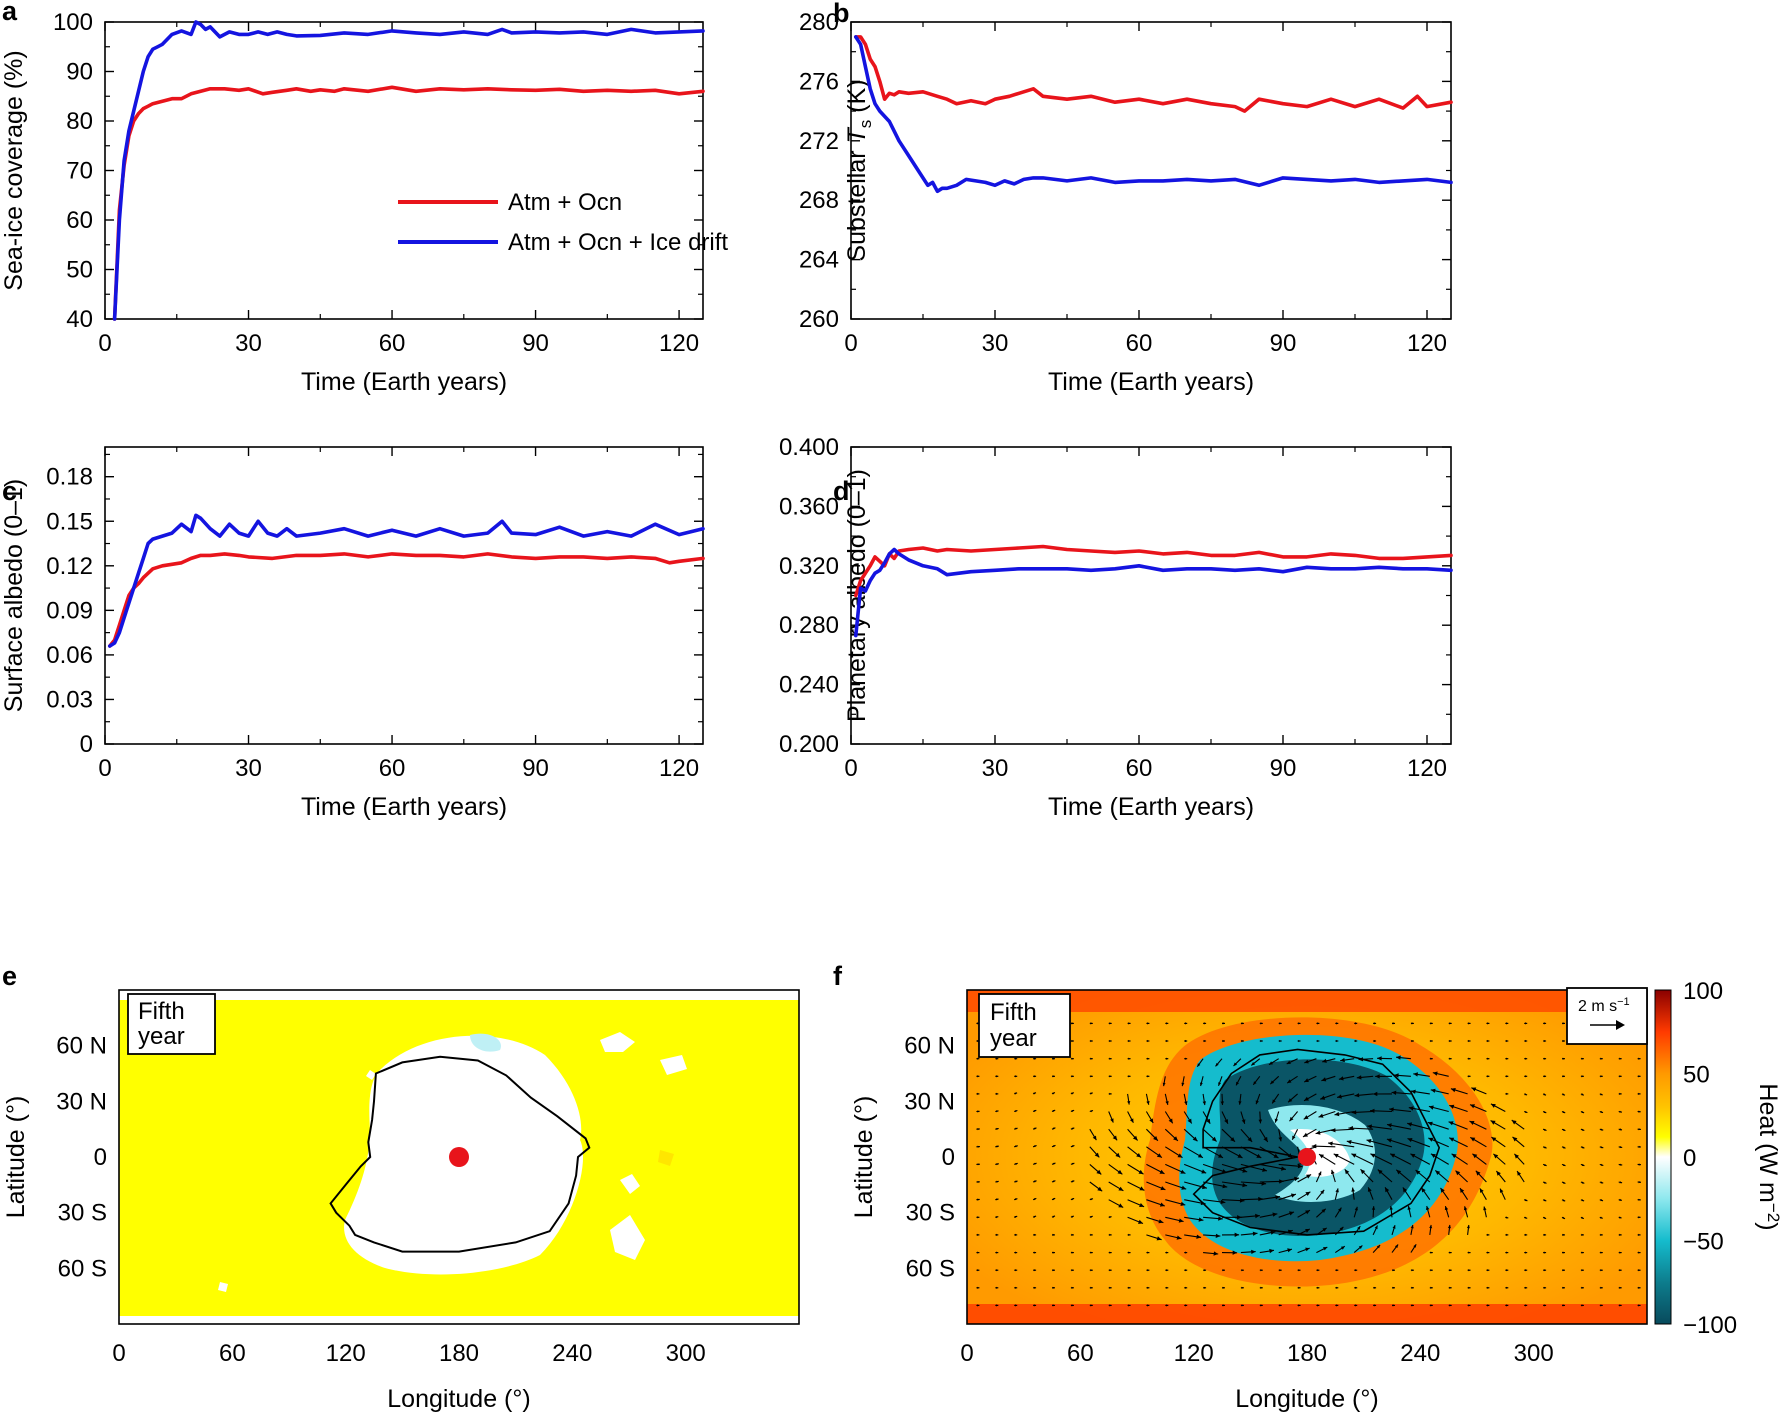  What do you see at coordinates (69, 655) in the screenshot?
I see `y-tick-label: 0.06` at bounding box center [69, 655].